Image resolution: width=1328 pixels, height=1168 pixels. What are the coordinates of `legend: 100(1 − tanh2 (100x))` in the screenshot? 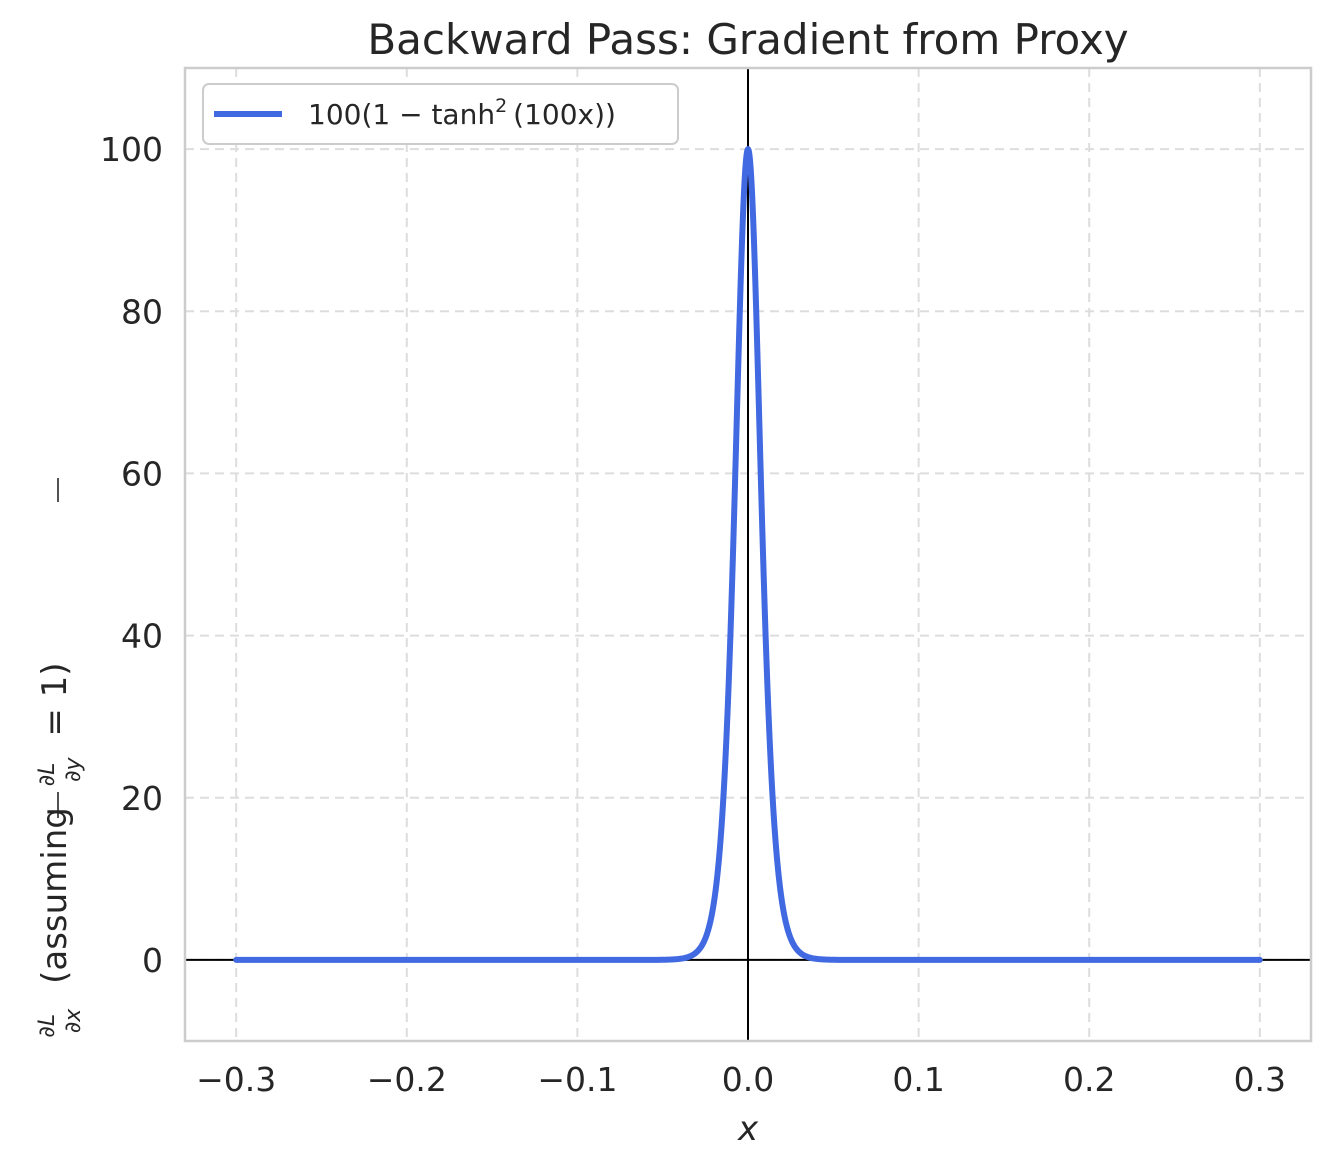 It's located at (440, 114).